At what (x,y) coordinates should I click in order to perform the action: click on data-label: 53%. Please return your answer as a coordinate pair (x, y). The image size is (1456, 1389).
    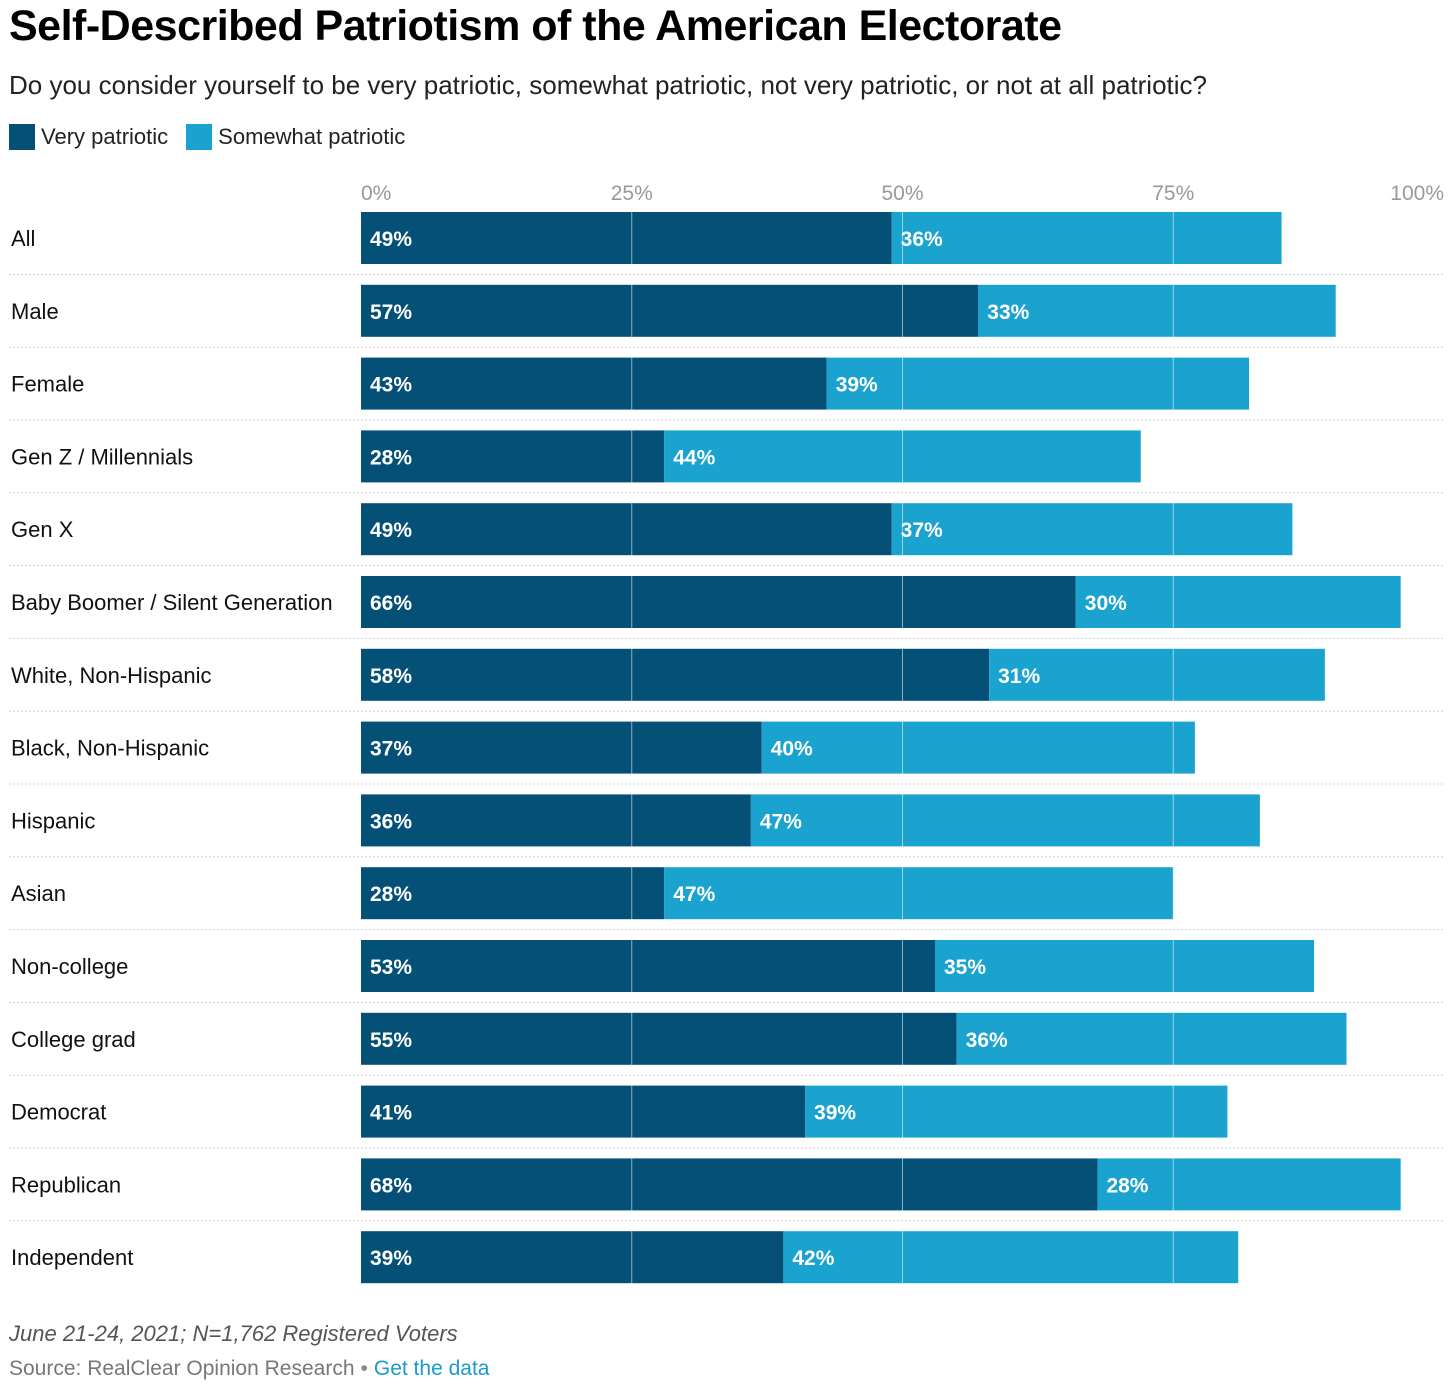
    Looking at the image, I should click on (391, 967).